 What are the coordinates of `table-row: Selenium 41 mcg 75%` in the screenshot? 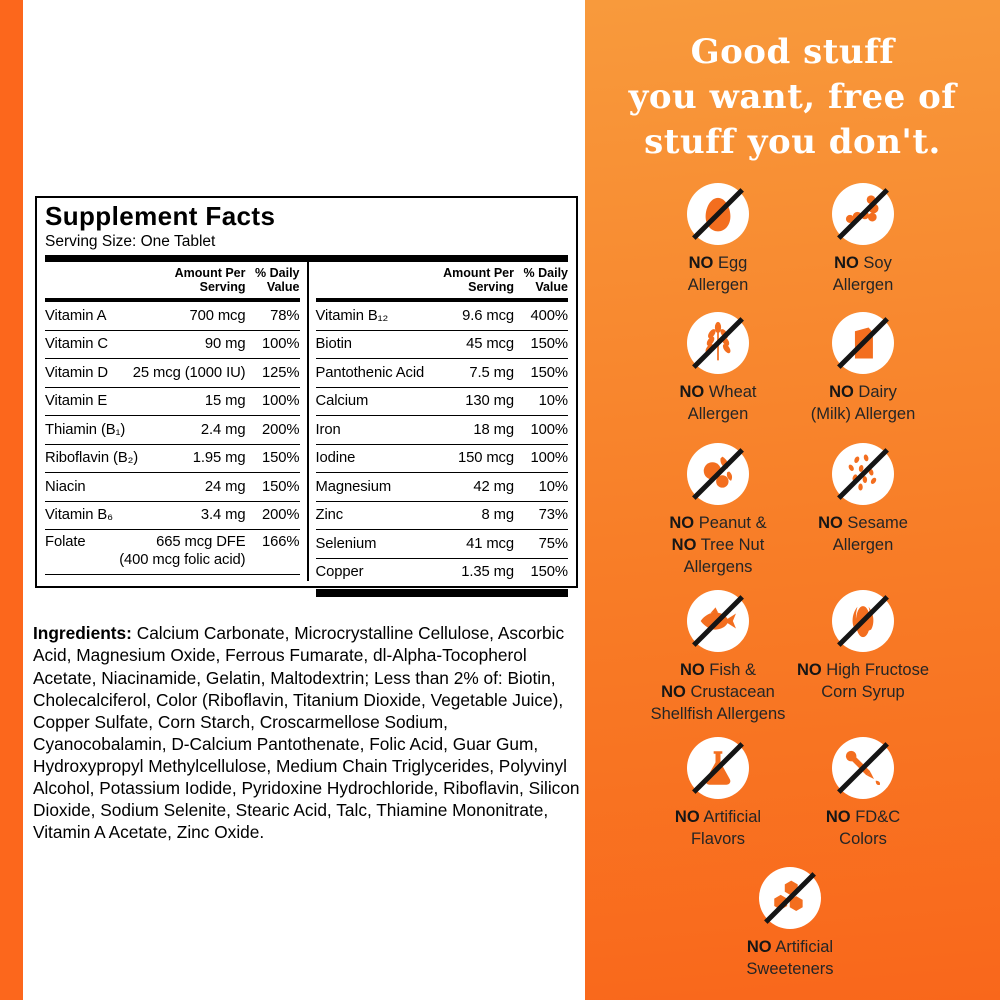 It's located at (441, 544).